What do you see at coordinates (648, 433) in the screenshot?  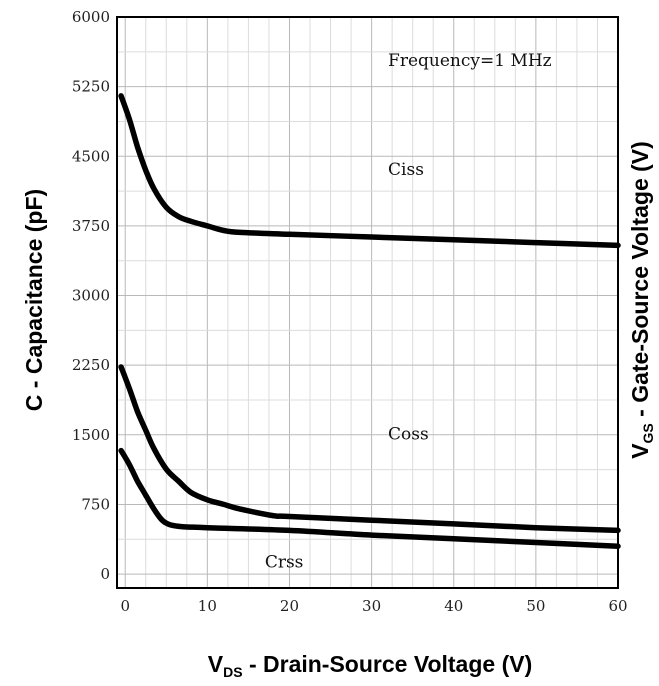 I see `y2-axis-label-sub: GS` at bounding box center [648, 433].